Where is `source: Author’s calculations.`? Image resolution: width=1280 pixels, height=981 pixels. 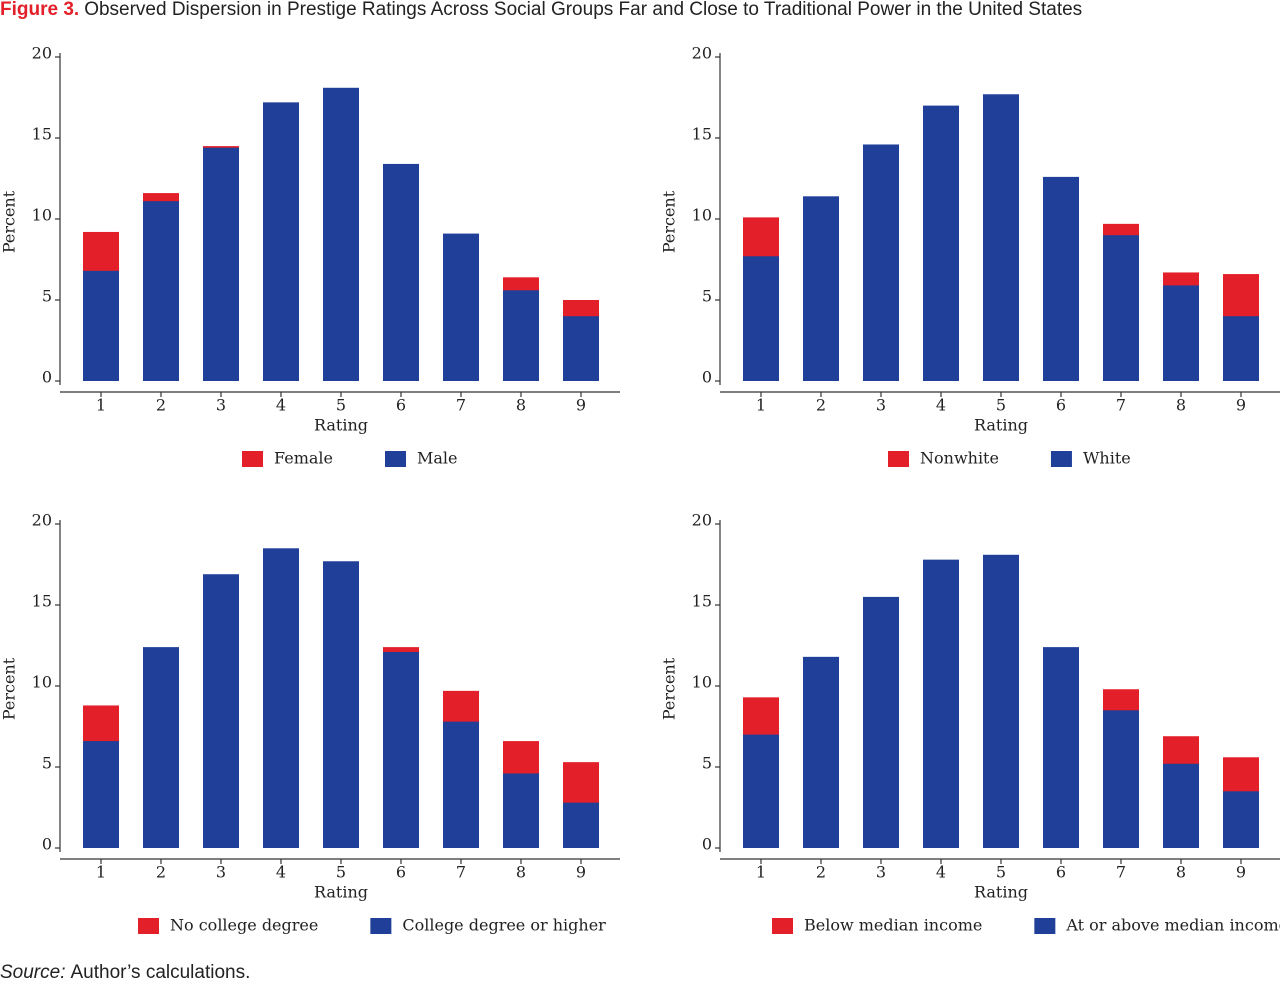
source: Author’s calculations. is located at coordinates (160, 971).